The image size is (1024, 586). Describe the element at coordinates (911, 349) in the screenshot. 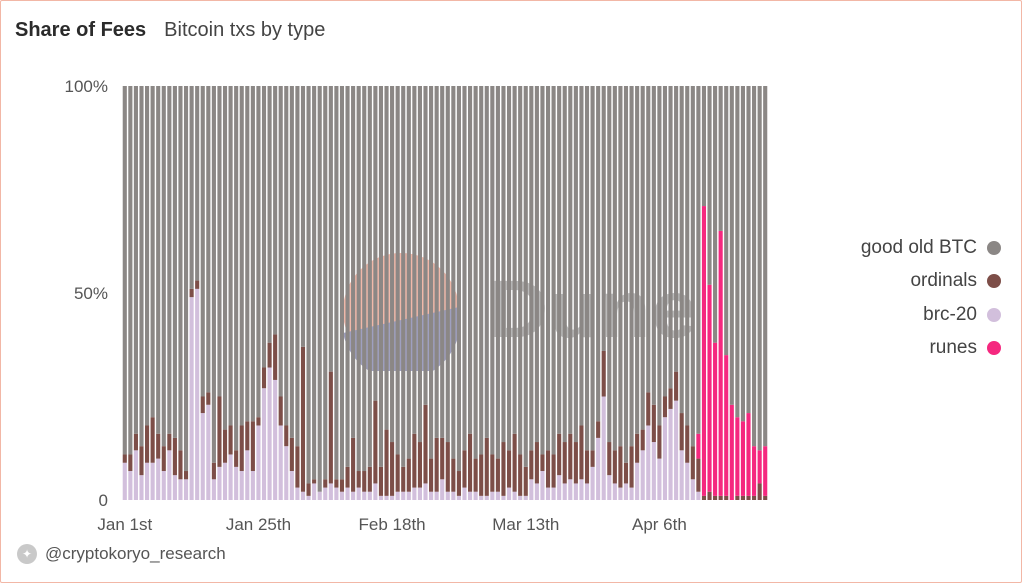

I see `legend-item-runes: runes` at that location.